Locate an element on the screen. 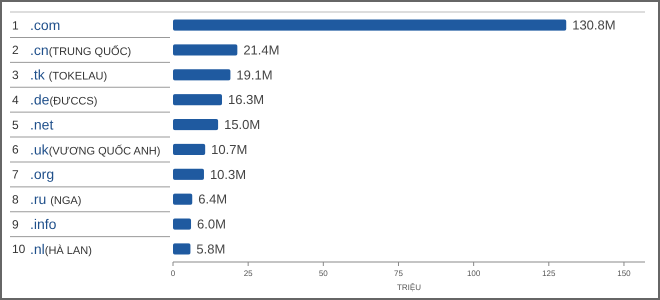  data-label: 15.0M is located at coordinates (242, 124).